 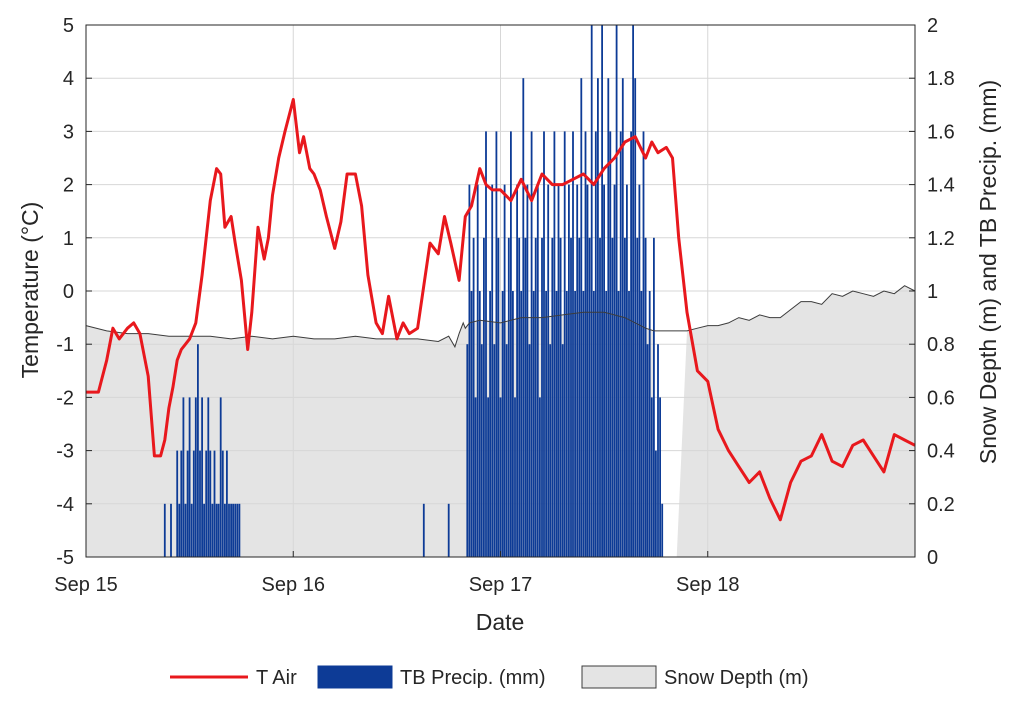 What do you see at coordinates (68, 186) in the screenshot?
I see `y-left-tick-label: 2` at bounding box center [68, 186].